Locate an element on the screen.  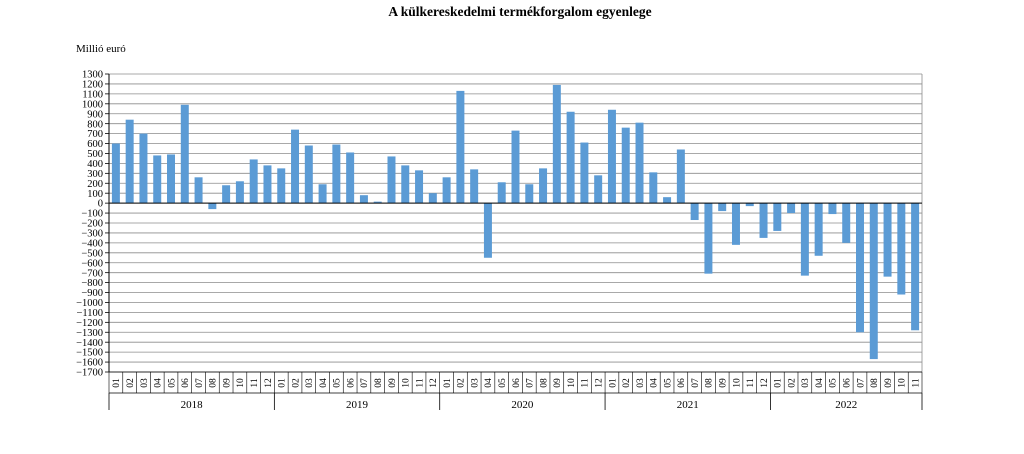
y-tick-label: 100 is located at coordinates (95, 194).